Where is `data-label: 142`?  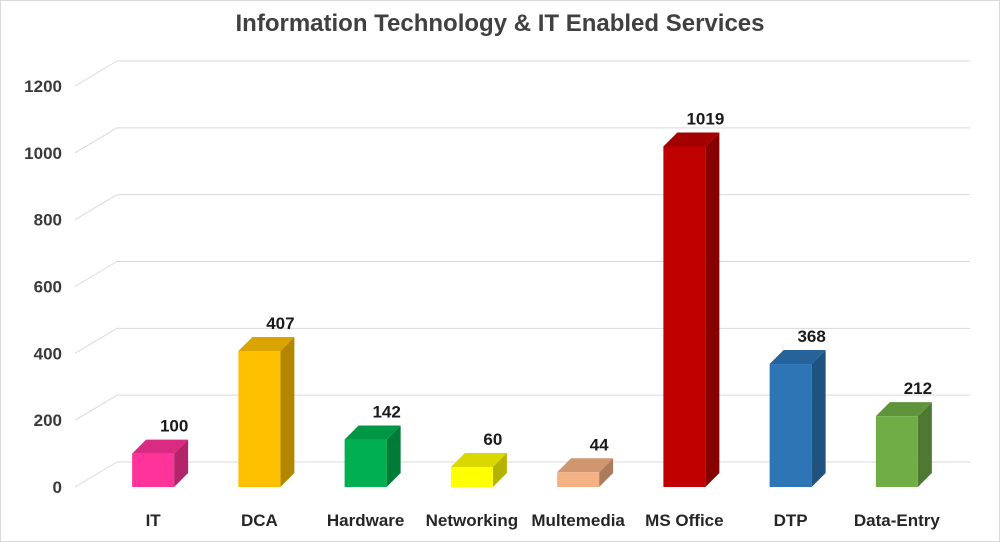
data-label: 142 is located at coordinates (386, 412).